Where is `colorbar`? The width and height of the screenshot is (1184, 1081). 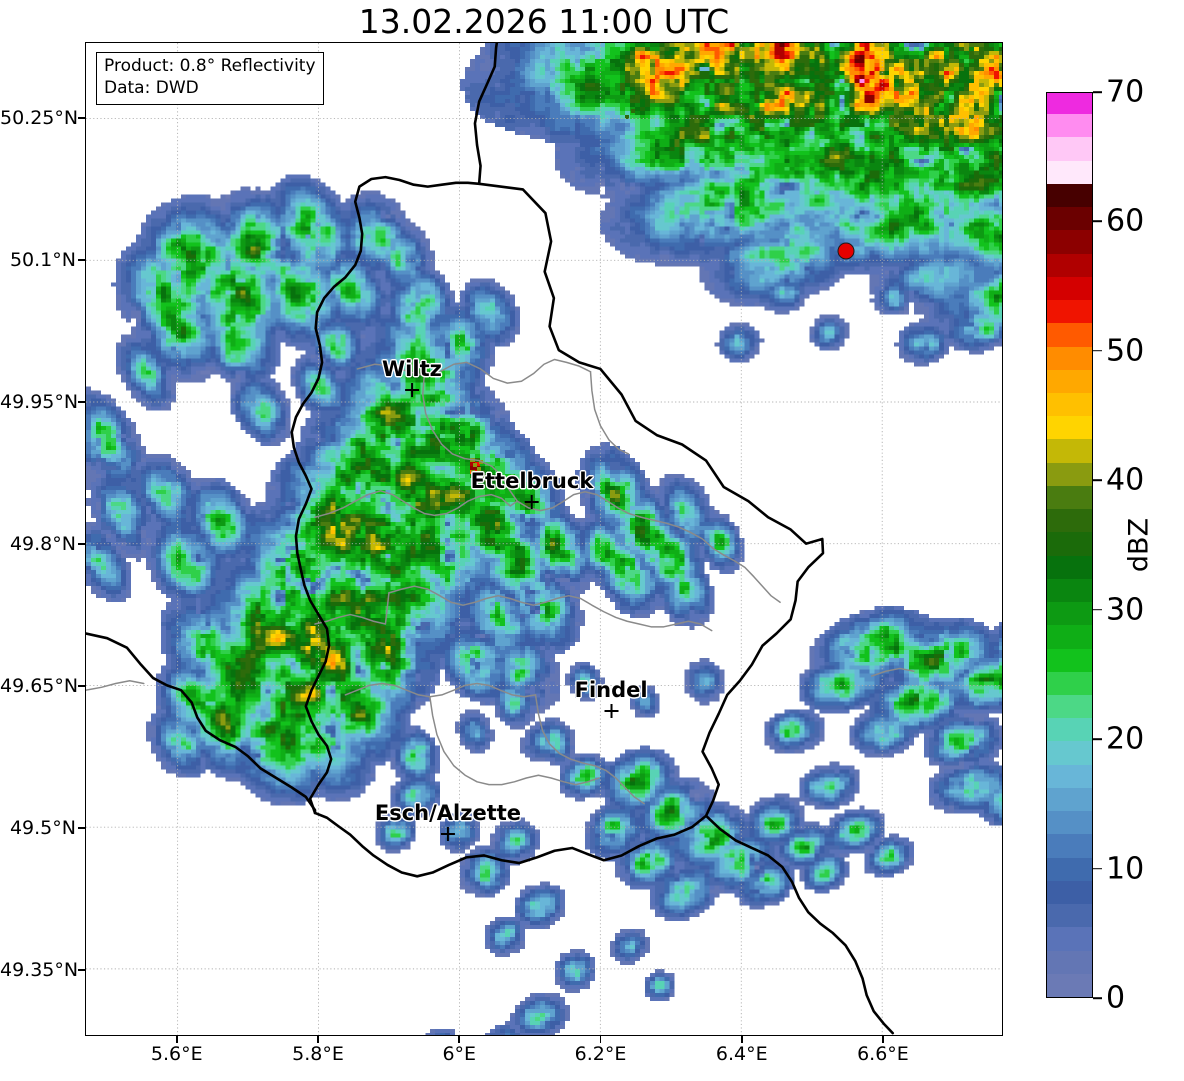
colorbar is located at coordinates (1069, 545).